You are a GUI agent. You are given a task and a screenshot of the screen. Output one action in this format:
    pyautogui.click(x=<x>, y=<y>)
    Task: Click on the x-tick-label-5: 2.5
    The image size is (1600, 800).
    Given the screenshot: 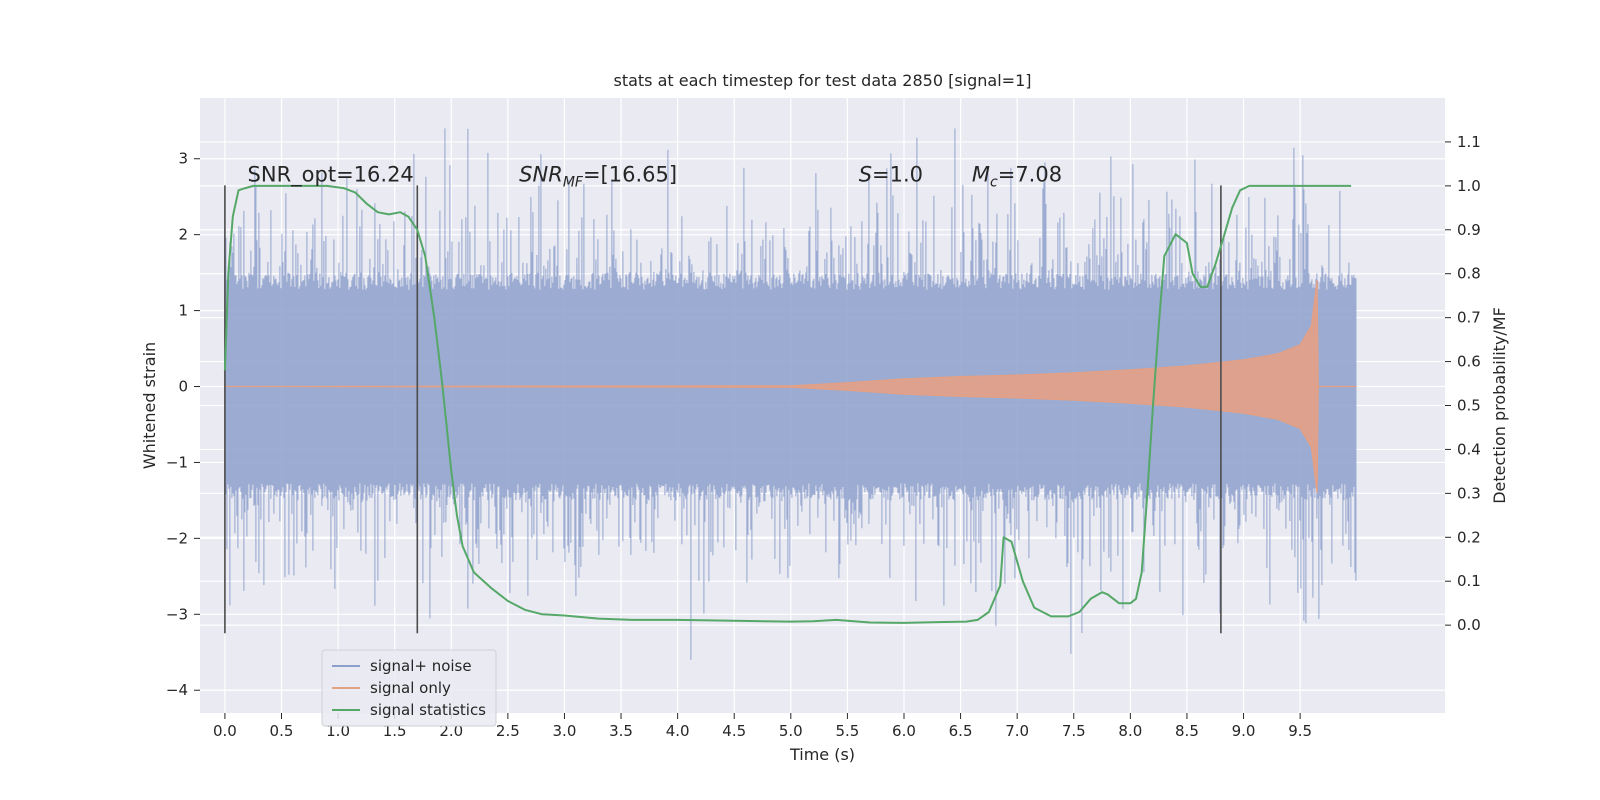 What is the action you would take?
    pyautogui.click(x=508, y=731)
    